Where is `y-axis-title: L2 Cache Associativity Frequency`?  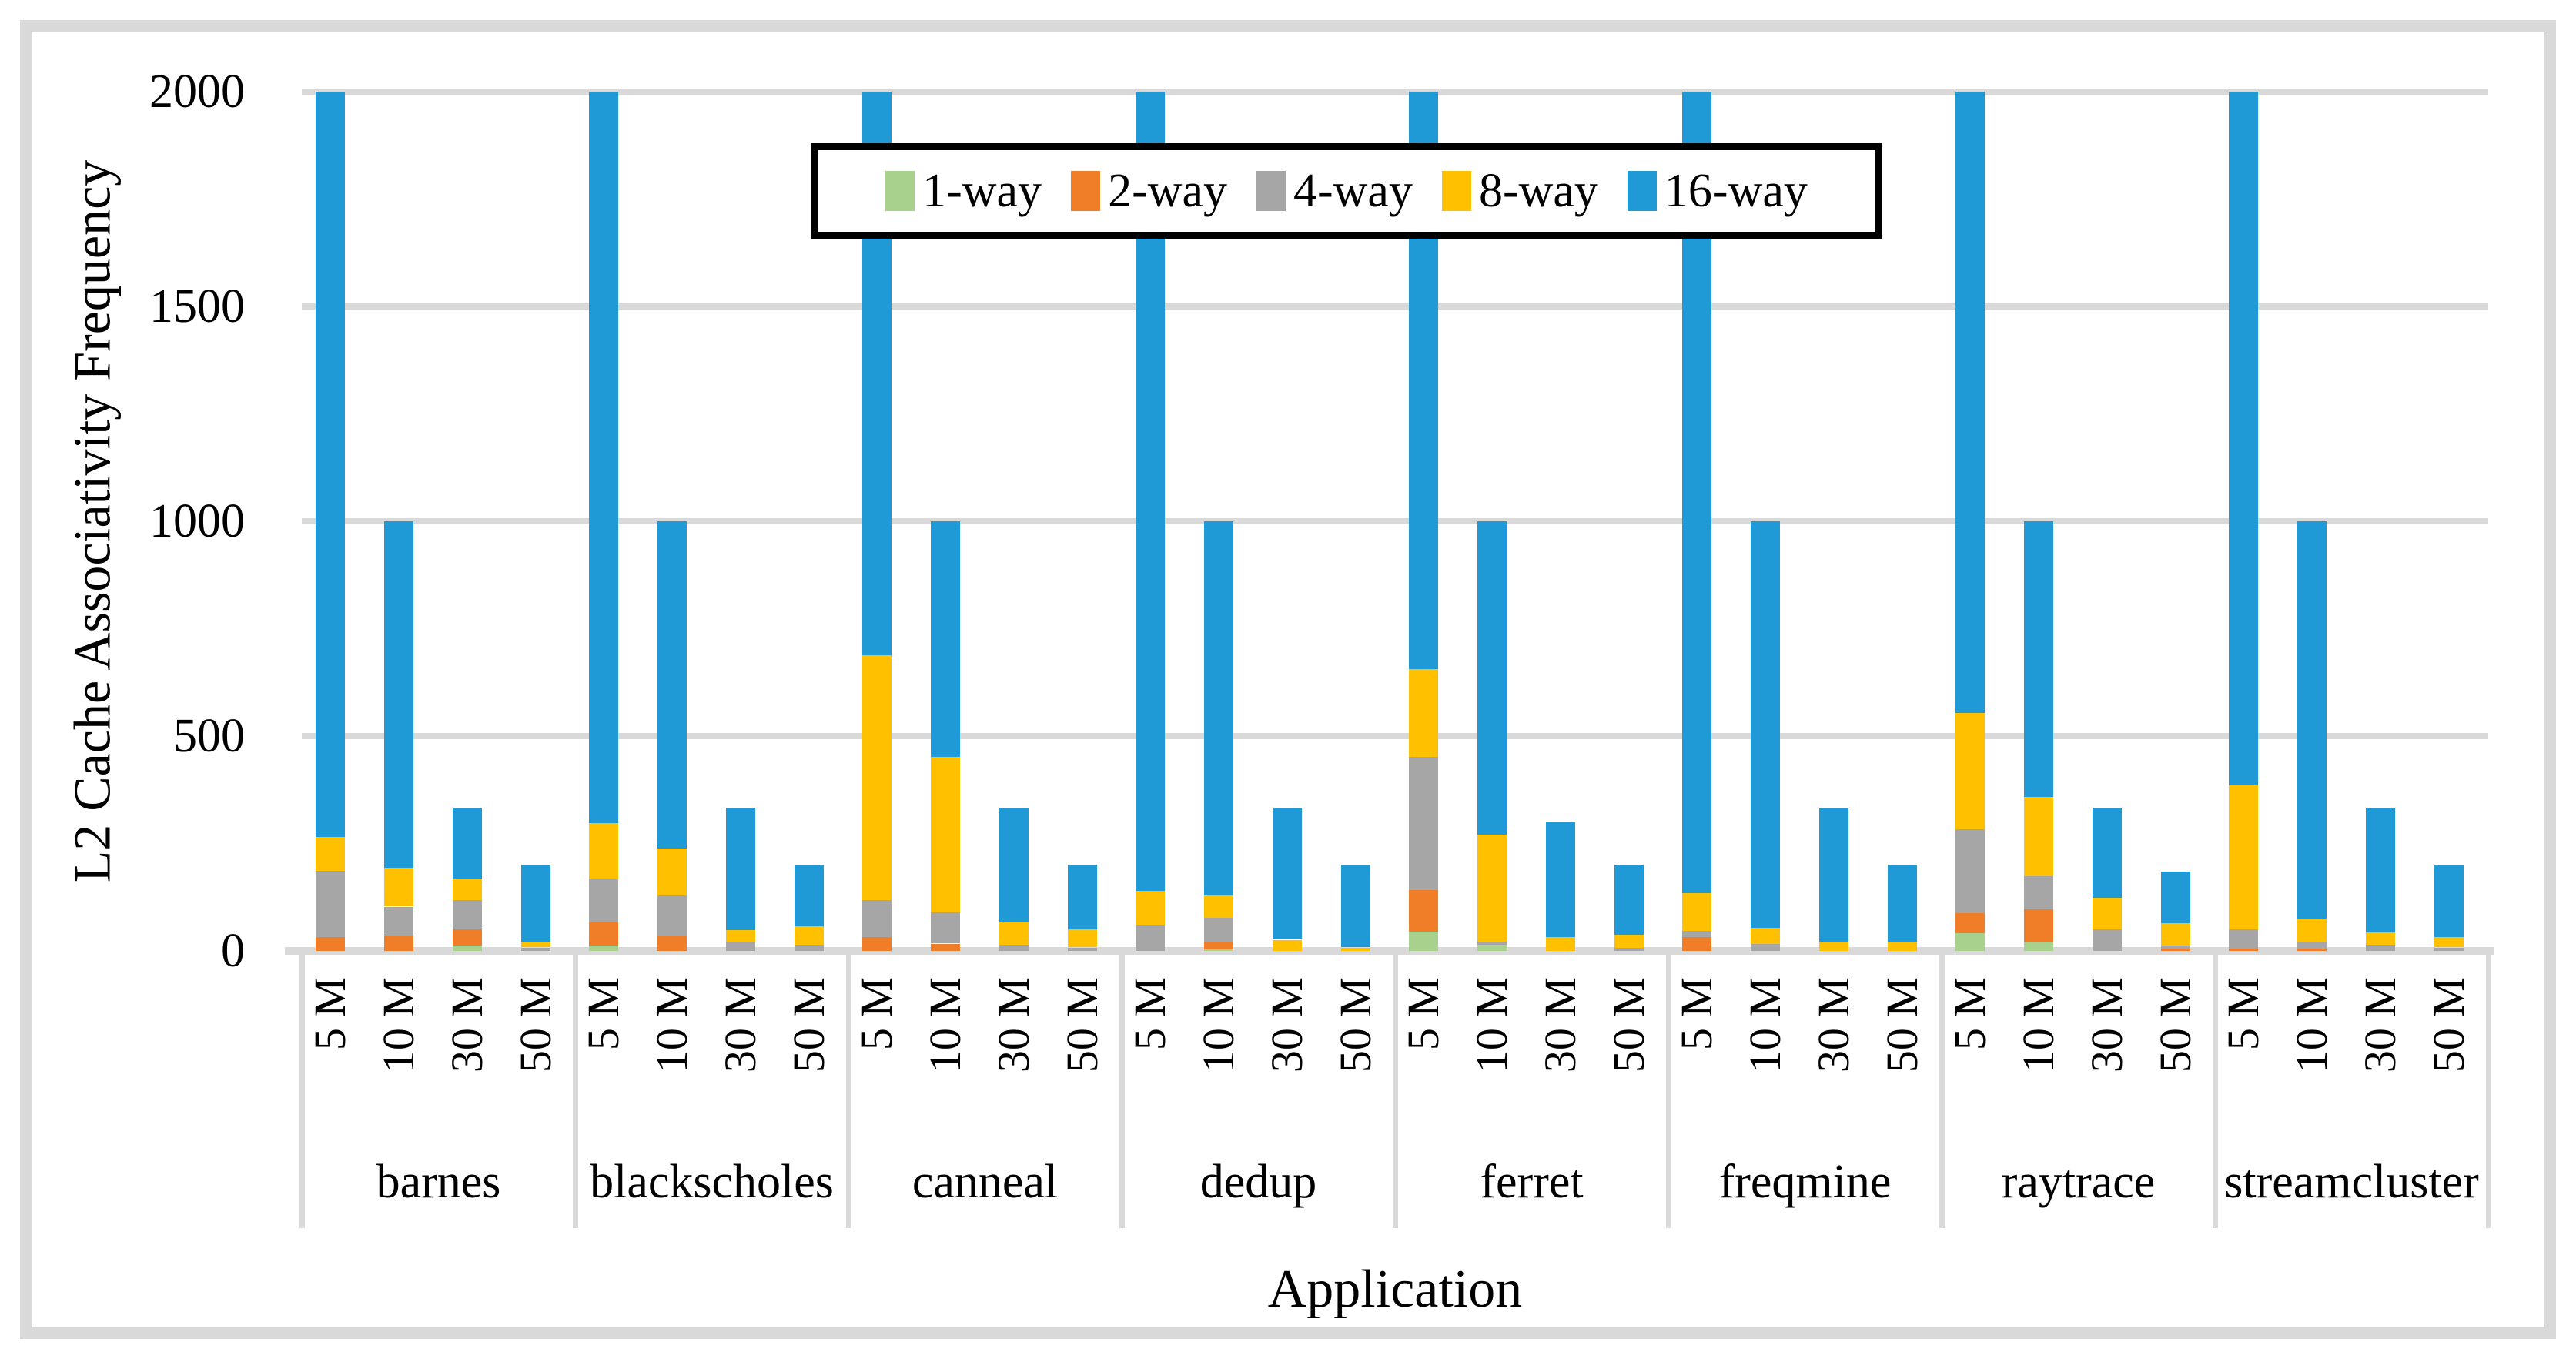
y-axis-title: L2 Cache Associativity Frequency is located at coordinates (92, 521).